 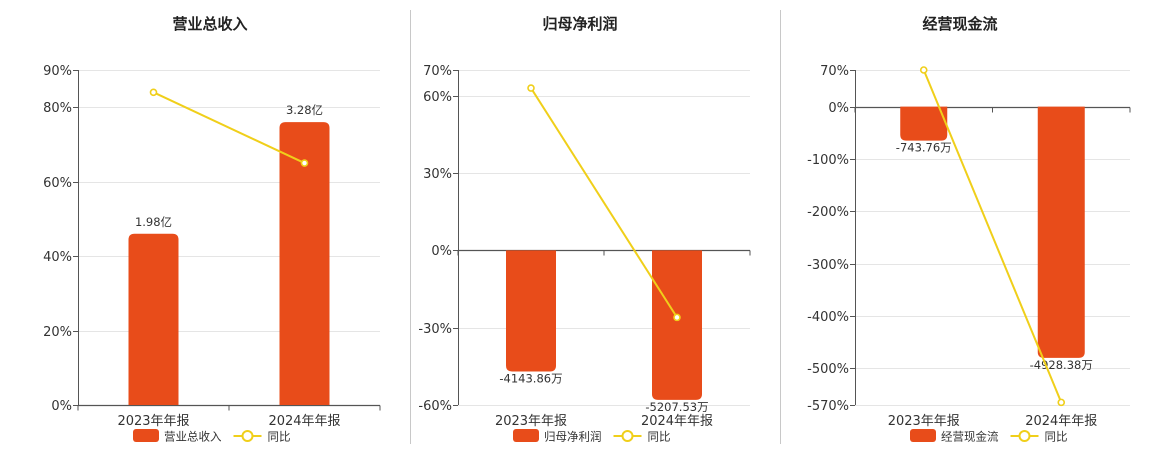 What do you see at coordinates (828, 160) in the screenshot?
I see `y-tick-label: -100%` at bounding box center [828, 160].